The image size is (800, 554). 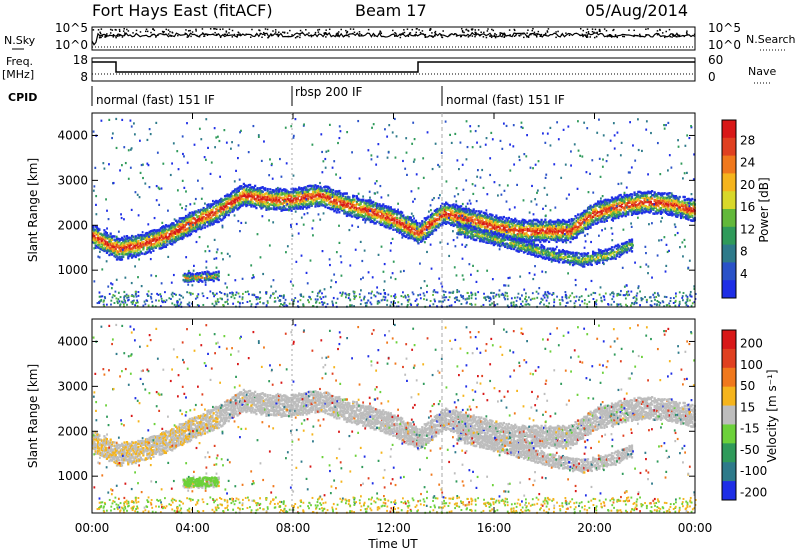 What do you see at coordinates (33, 416) in the screenshot?
I see `velocity-ylabel: Slant Range [km]` at bounding box center [33, 416].